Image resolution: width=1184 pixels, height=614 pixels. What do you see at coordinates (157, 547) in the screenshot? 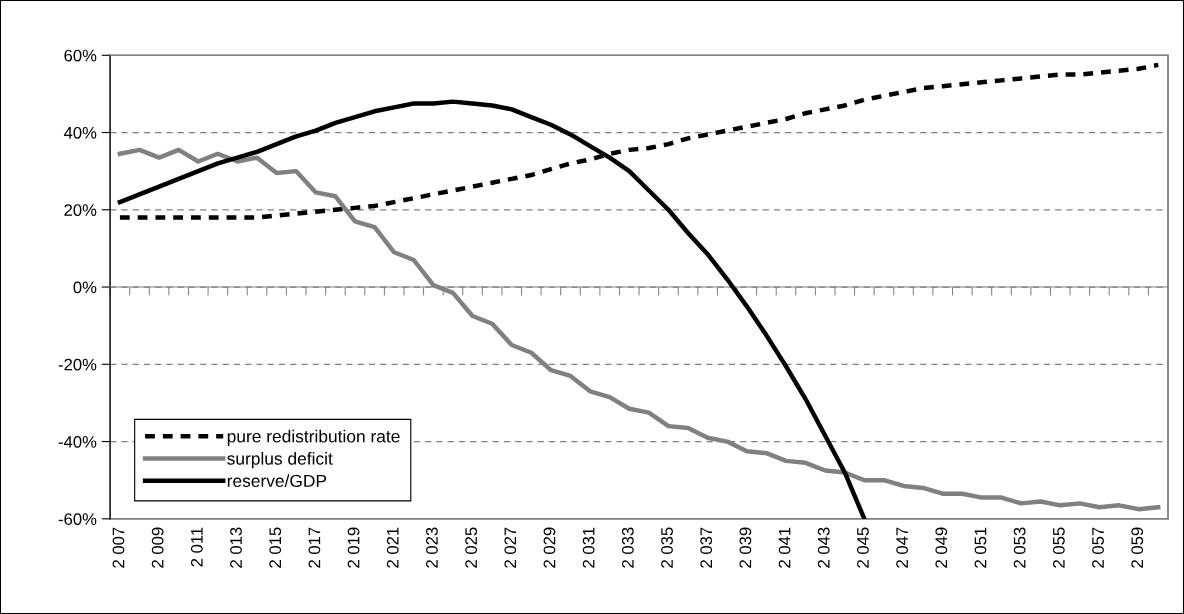
I see `x-tick-label: 2 009` at bounding box center [157, 547].